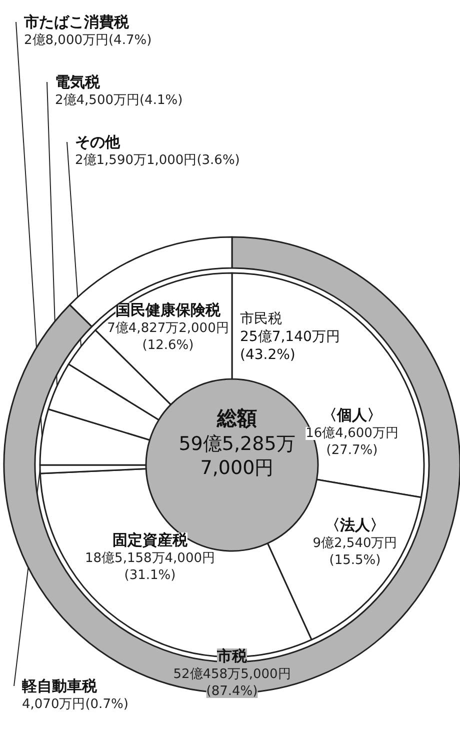 The height and width of the screenshot is (729, 460). Describe the element at coordinates (59, 686) in the screenshot. I see `slice-label: 軽自動車税` at that location.